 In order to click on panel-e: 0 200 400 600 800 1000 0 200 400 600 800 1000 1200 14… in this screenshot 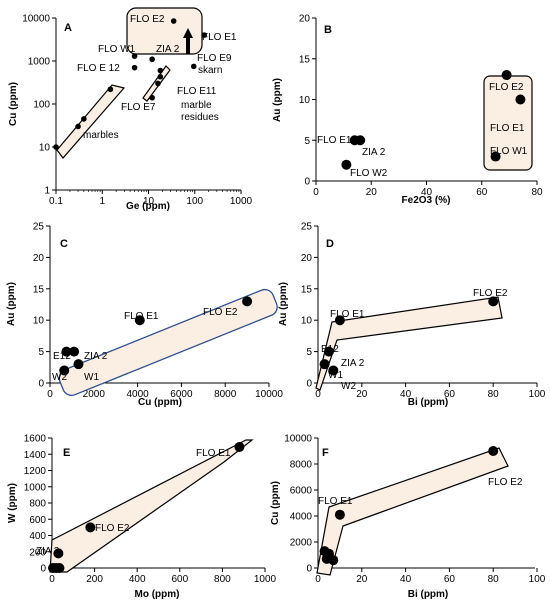, I will do `click(142, 517)`.